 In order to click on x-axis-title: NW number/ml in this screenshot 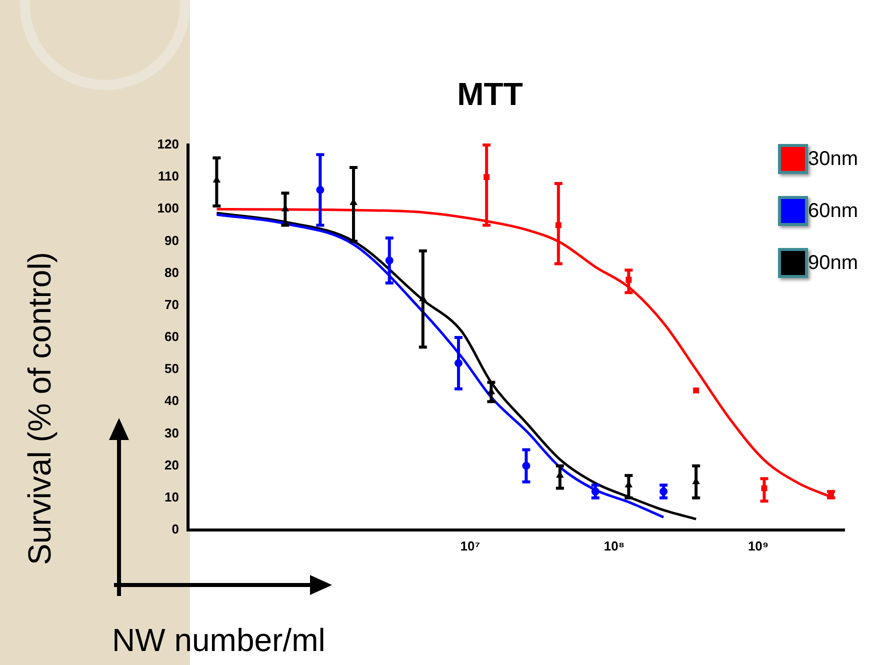, I will do `click(219, 640)`.